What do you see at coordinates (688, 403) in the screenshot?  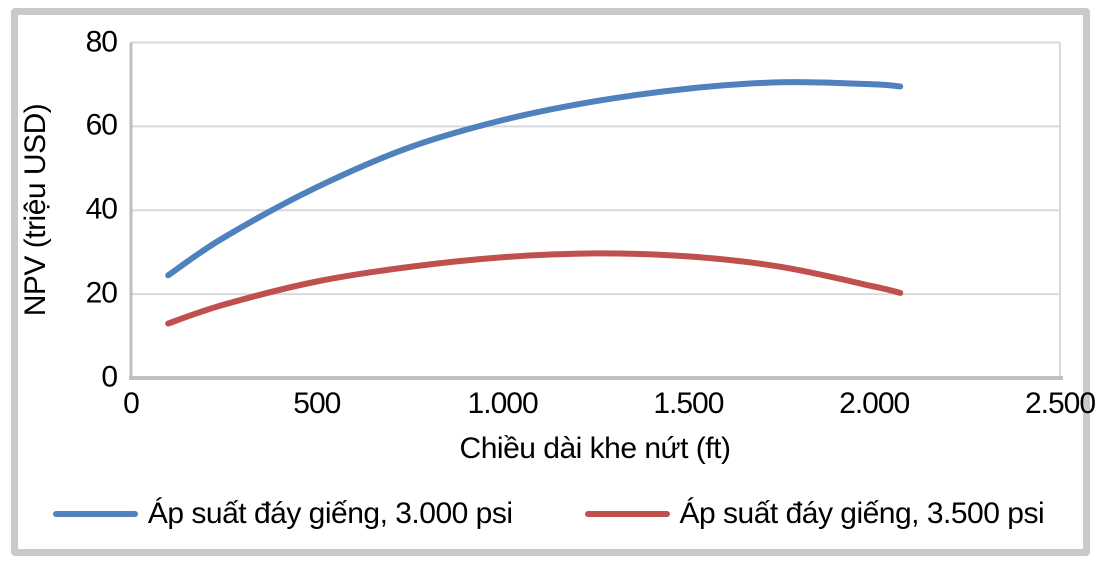 I see `x-tick-1.500: 1.500` at bounding box center [688, 403].